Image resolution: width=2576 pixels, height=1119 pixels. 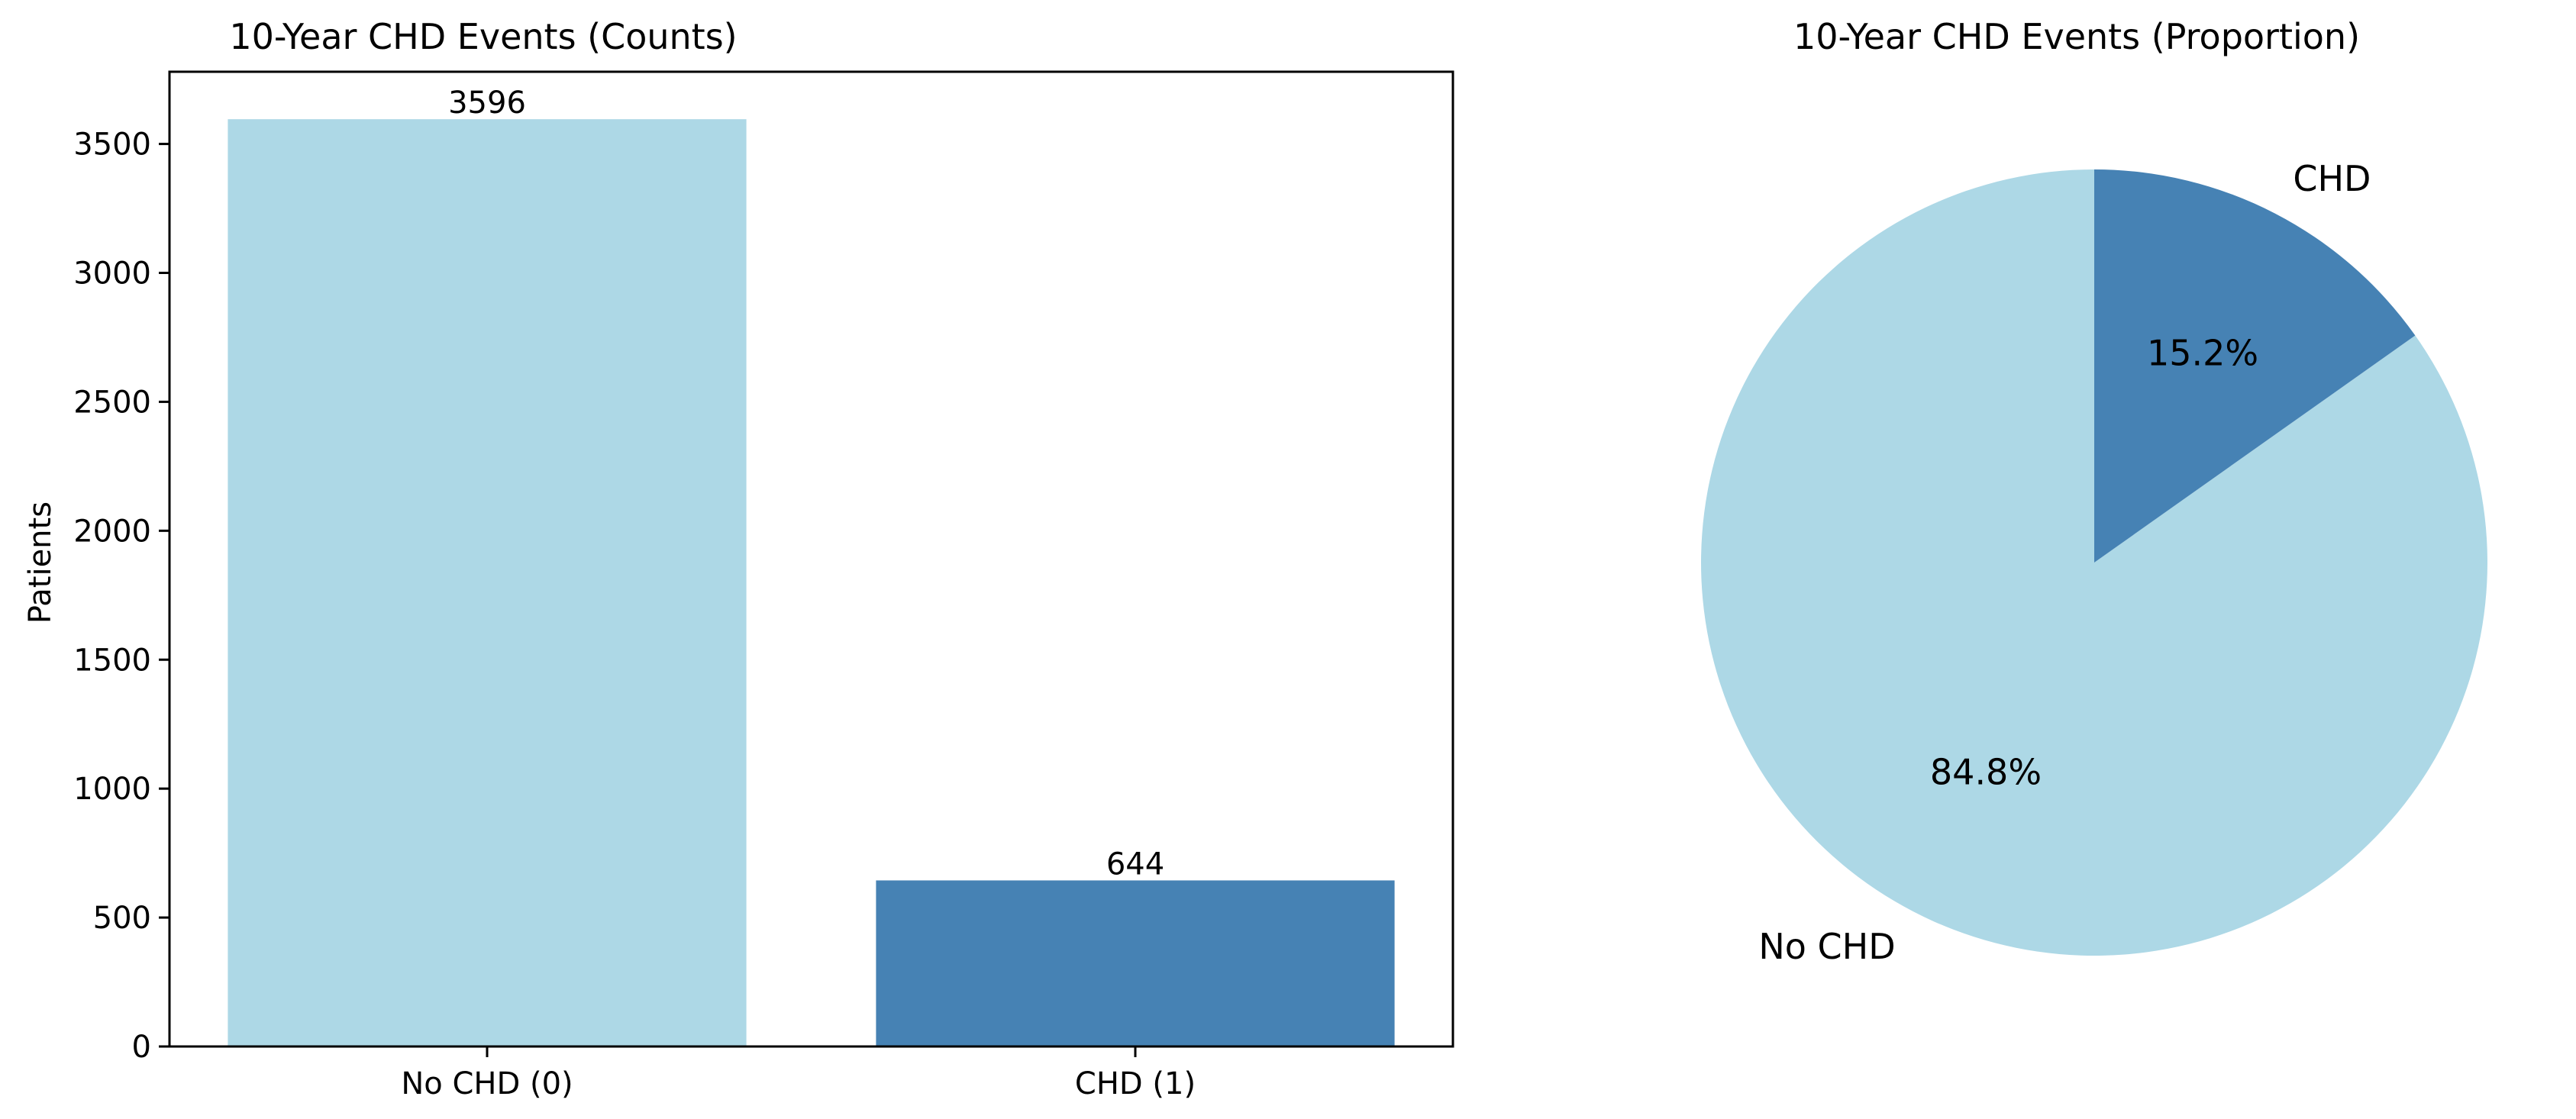 I want to click on bar-chart-title: 10-Year CHD Events (Counts), so click(x=483, y=36).